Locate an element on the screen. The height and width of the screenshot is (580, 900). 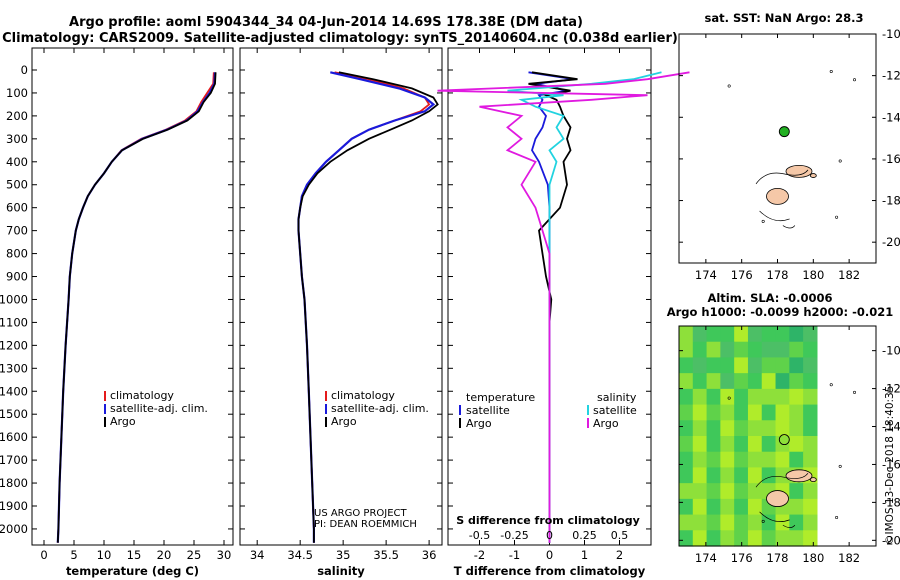
y-tick-label: 1600 is located at coordinates (14, 437).